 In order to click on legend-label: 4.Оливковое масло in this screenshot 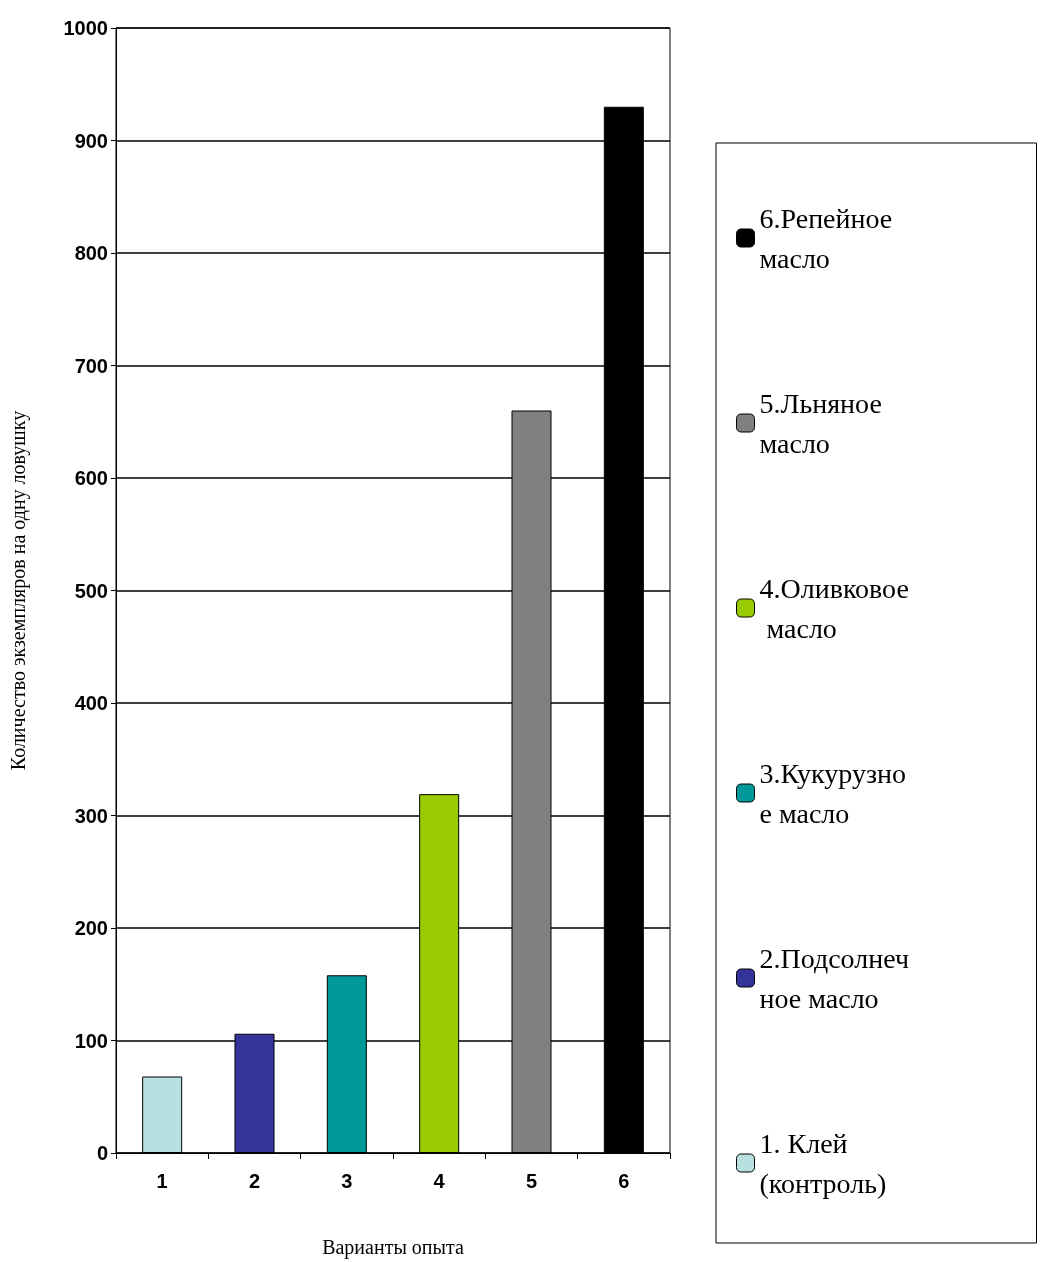, I will do `click(834, 608)`.